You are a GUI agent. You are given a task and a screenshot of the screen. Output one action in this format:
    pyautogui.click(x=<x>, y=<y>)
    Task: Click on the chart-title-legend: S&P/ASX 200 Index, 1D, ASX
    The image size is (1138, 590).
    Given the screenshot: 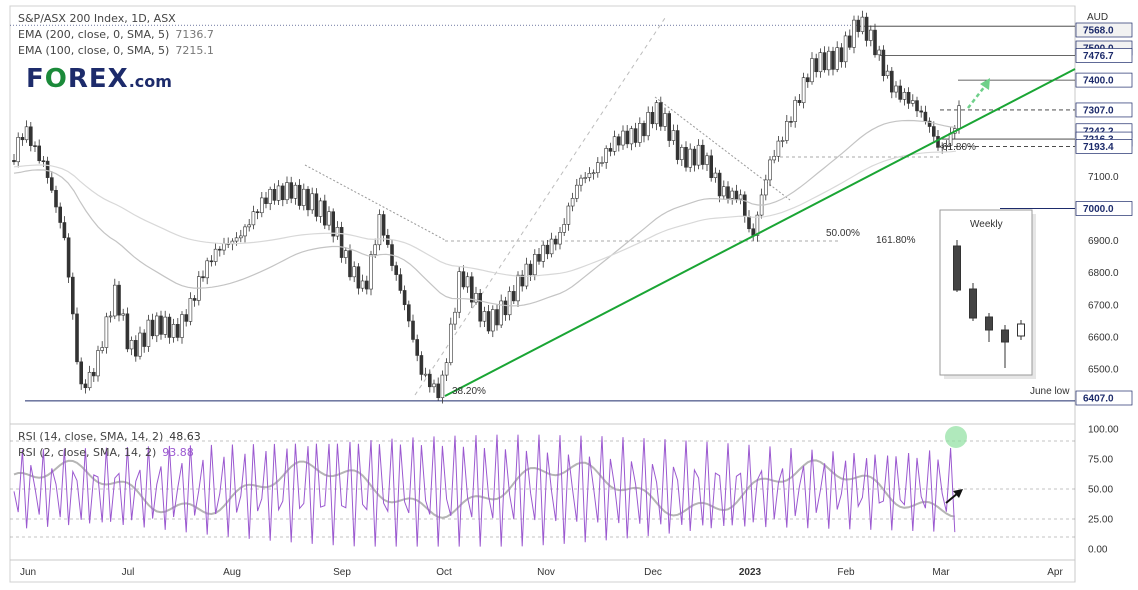 What is the action you would take?
    pyautogui.click(x=97, y=18)
    